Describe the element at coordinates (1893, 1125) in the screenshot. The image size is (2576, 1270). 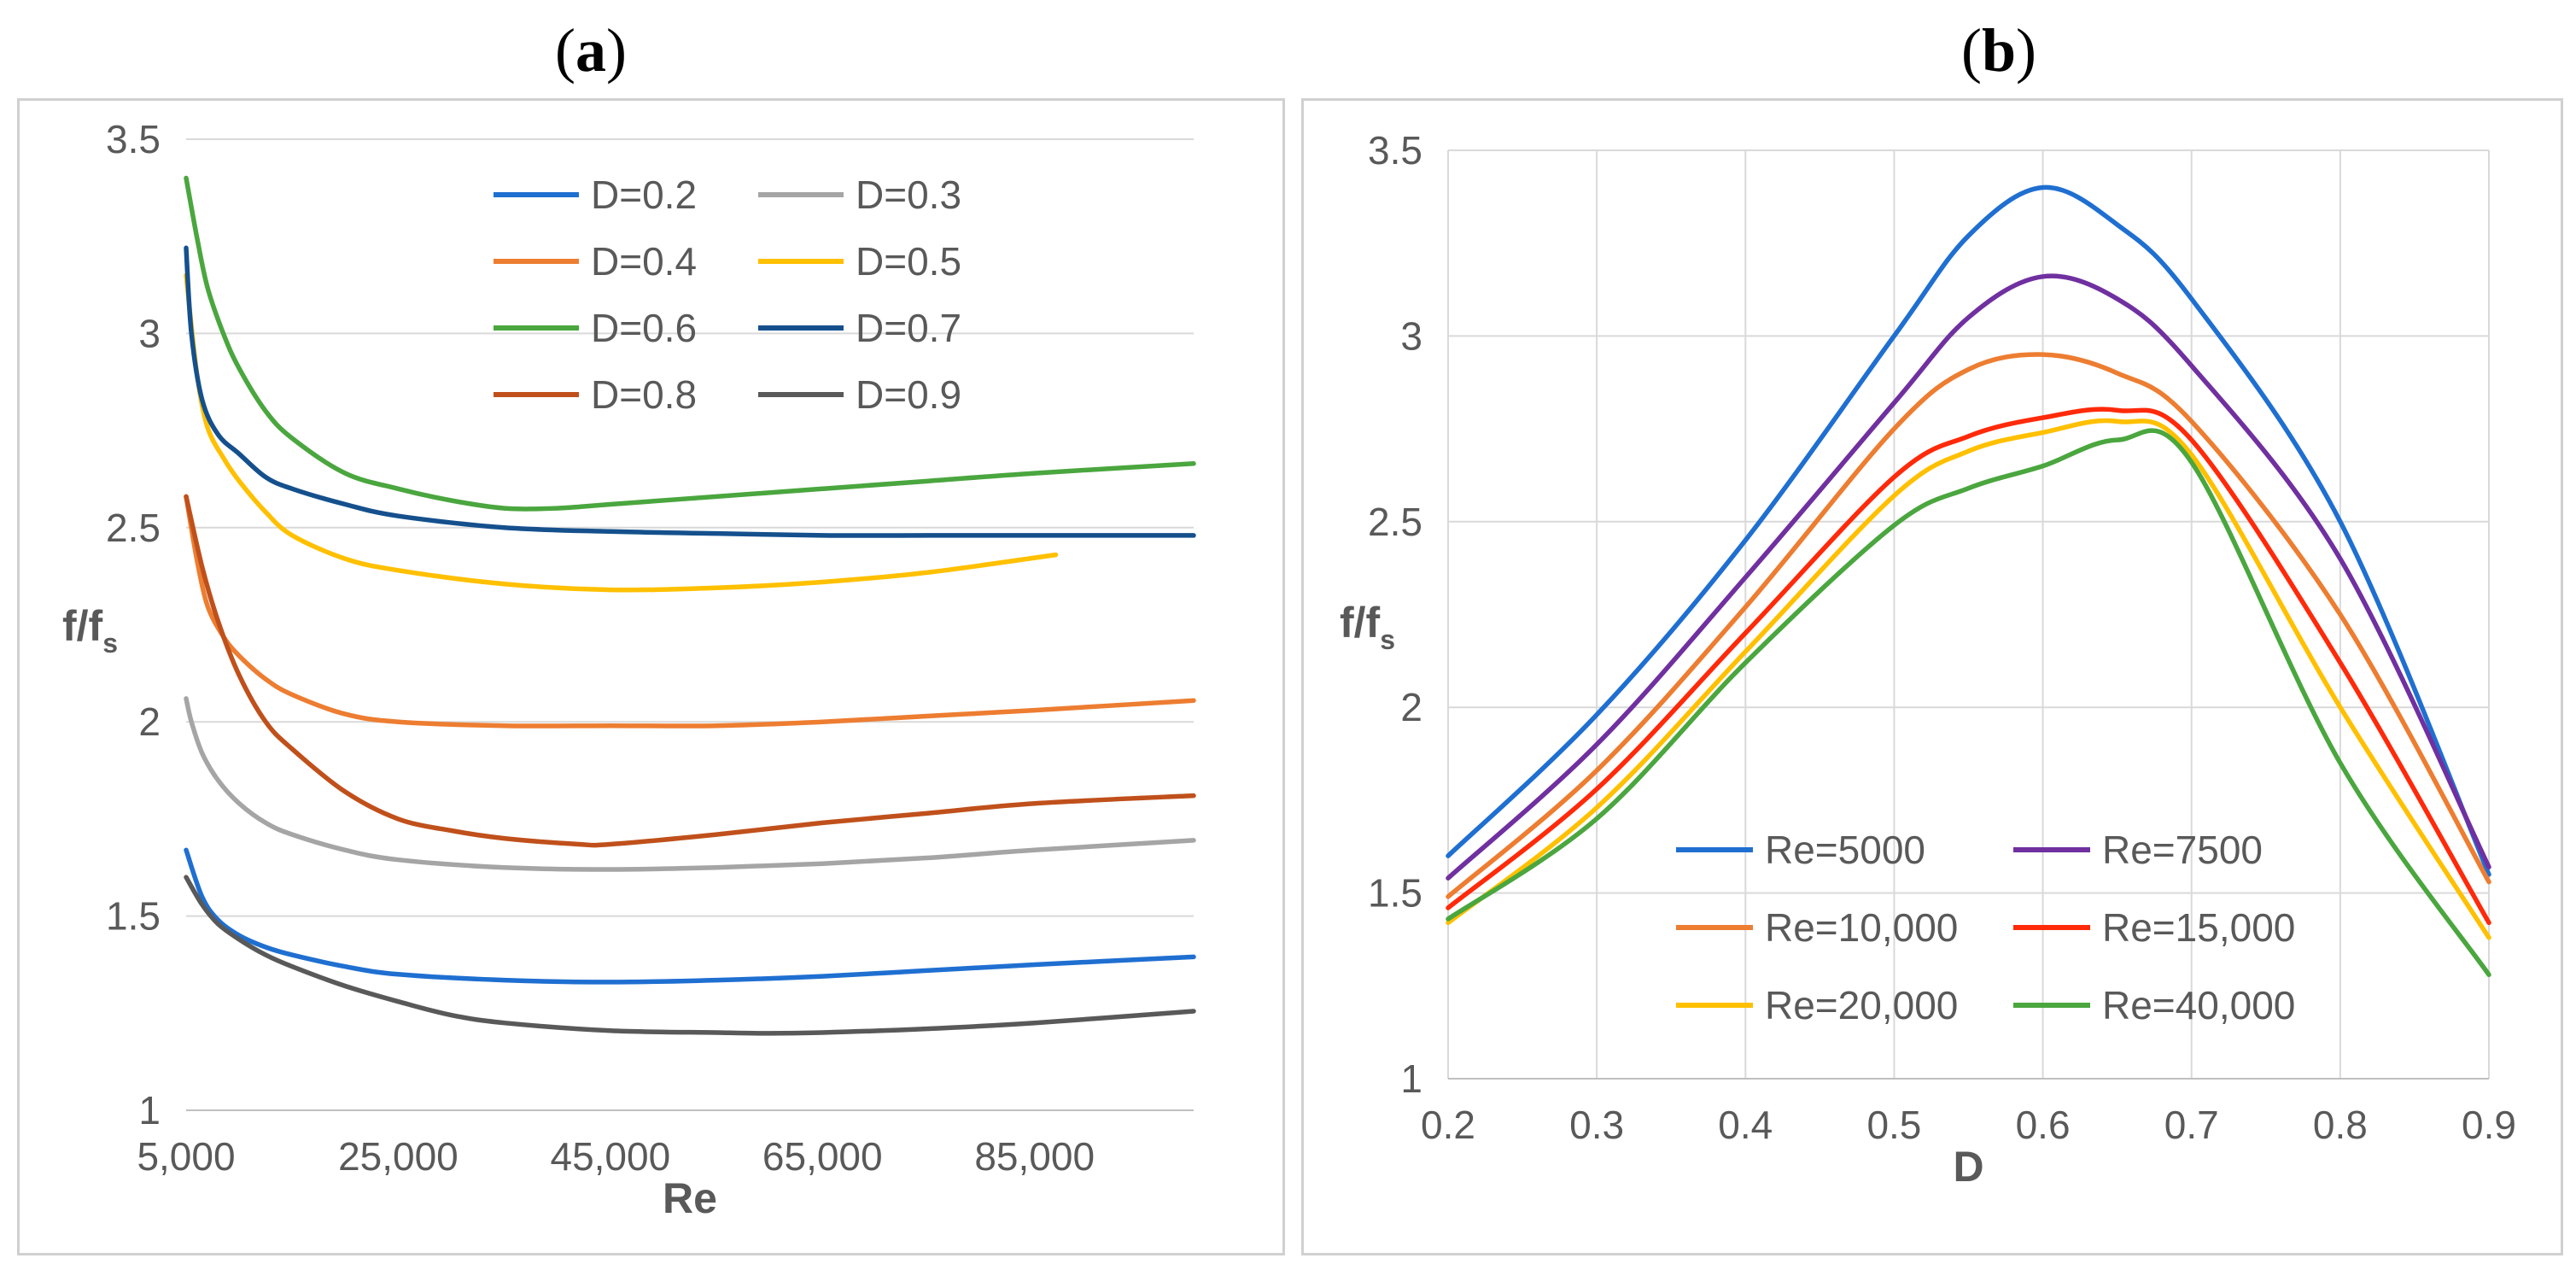
I see `x-tick-label: 0.5` at that location.